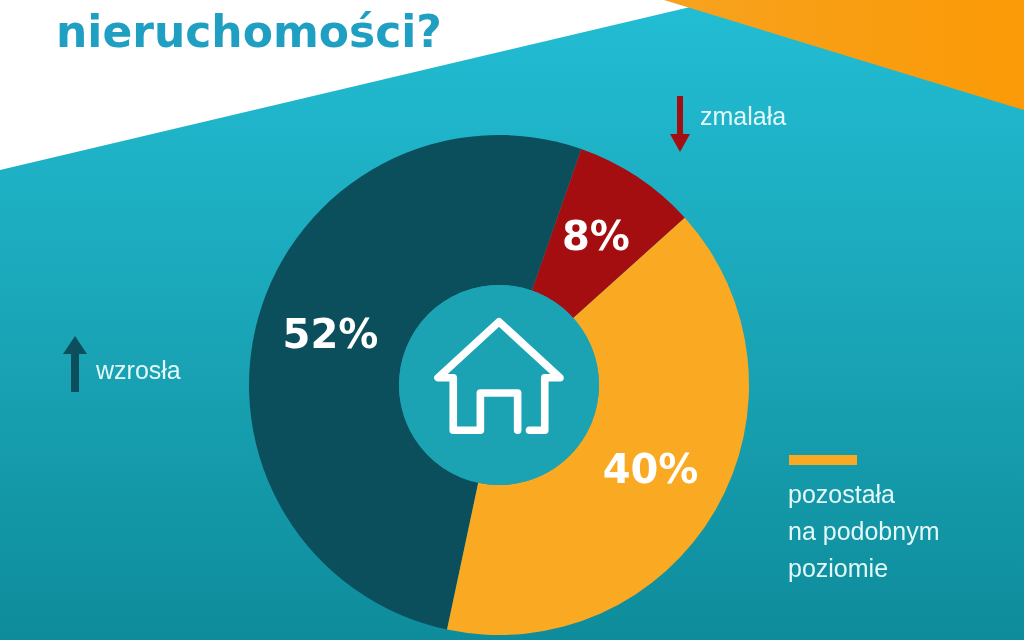 The height and width of the screenshot is (640, 1024). Describe the element at coordinates (330, 334) in the screenshot. I see `data-label: 52%` at that location.